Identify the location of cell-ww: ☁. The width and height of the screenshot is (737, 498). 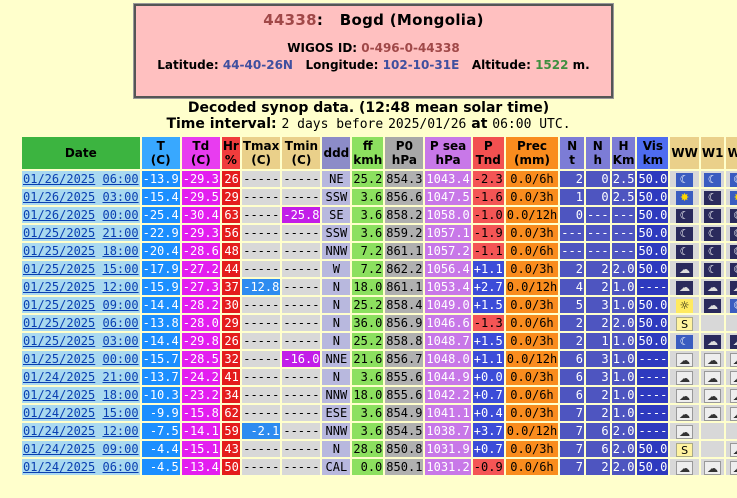
(684, 377).